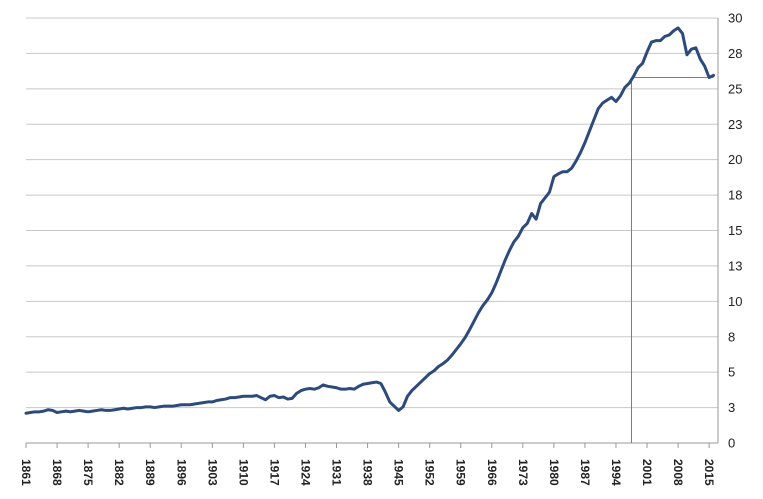 The width and height of the screenshot is (763, 499). I want to click on reference-lines, so click(672, 260).